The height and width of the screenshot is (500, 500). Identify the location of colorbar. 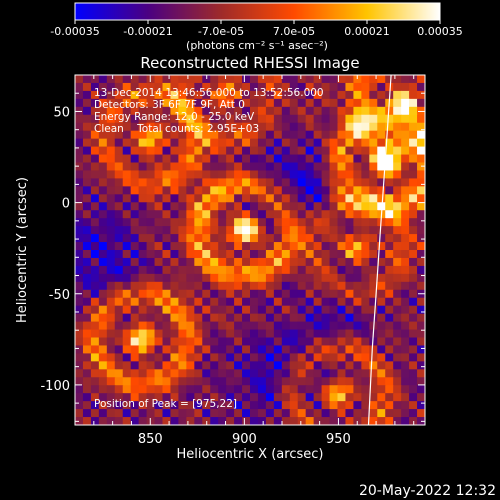
(257, 11).